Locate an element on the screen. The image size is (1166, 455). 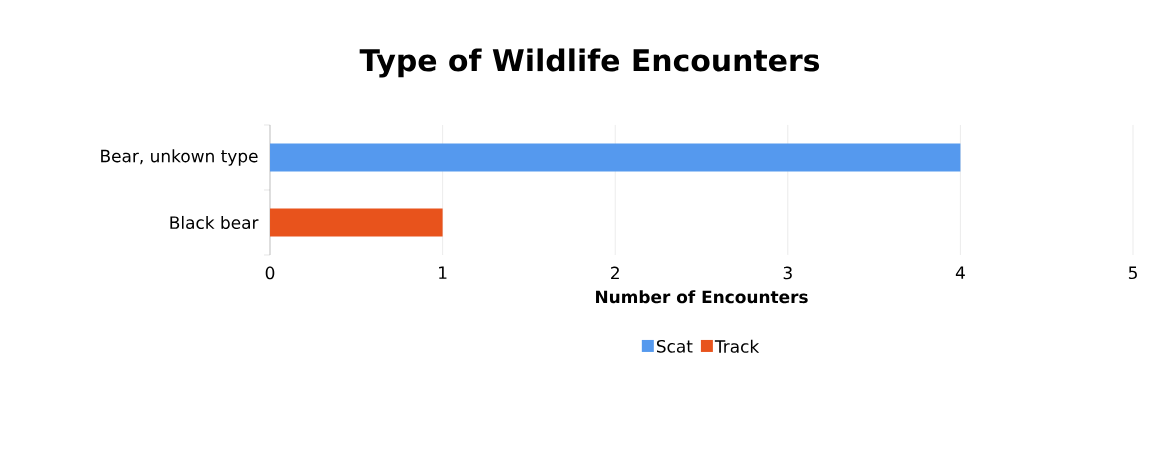
legend-label: Scat is located at coordinates (674, 346).